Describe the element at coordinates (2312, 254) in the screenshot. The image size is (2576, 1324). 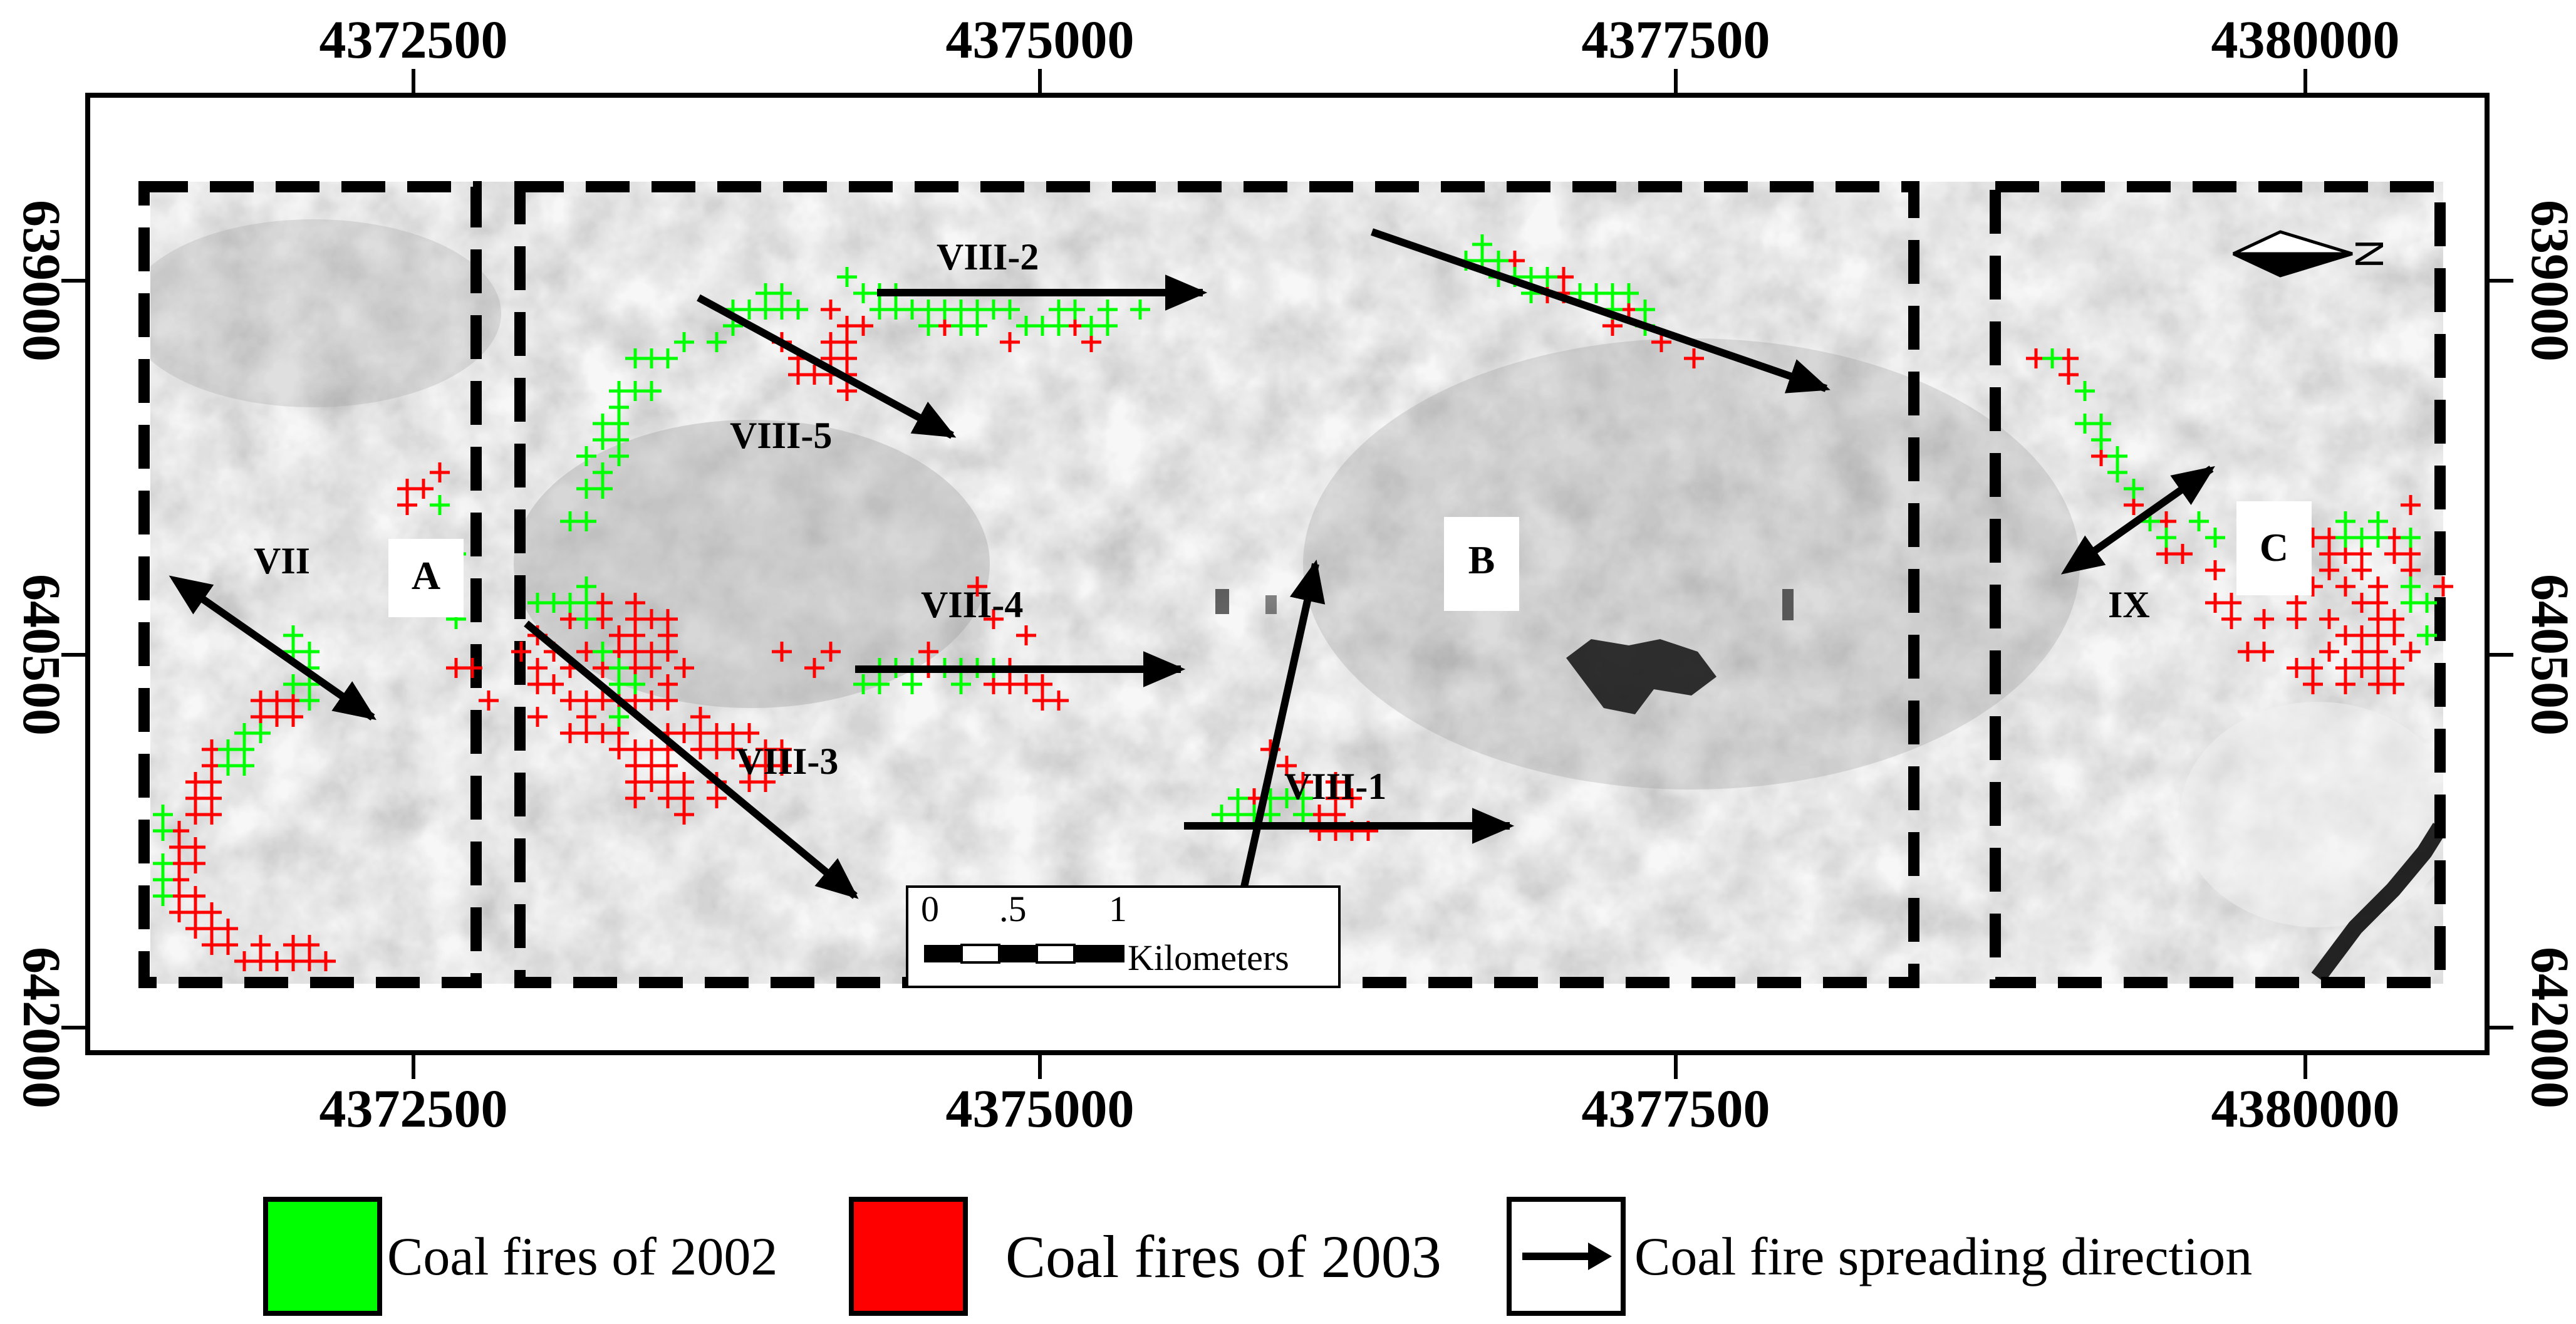
I see `north-arrow-icon: N` at that location.